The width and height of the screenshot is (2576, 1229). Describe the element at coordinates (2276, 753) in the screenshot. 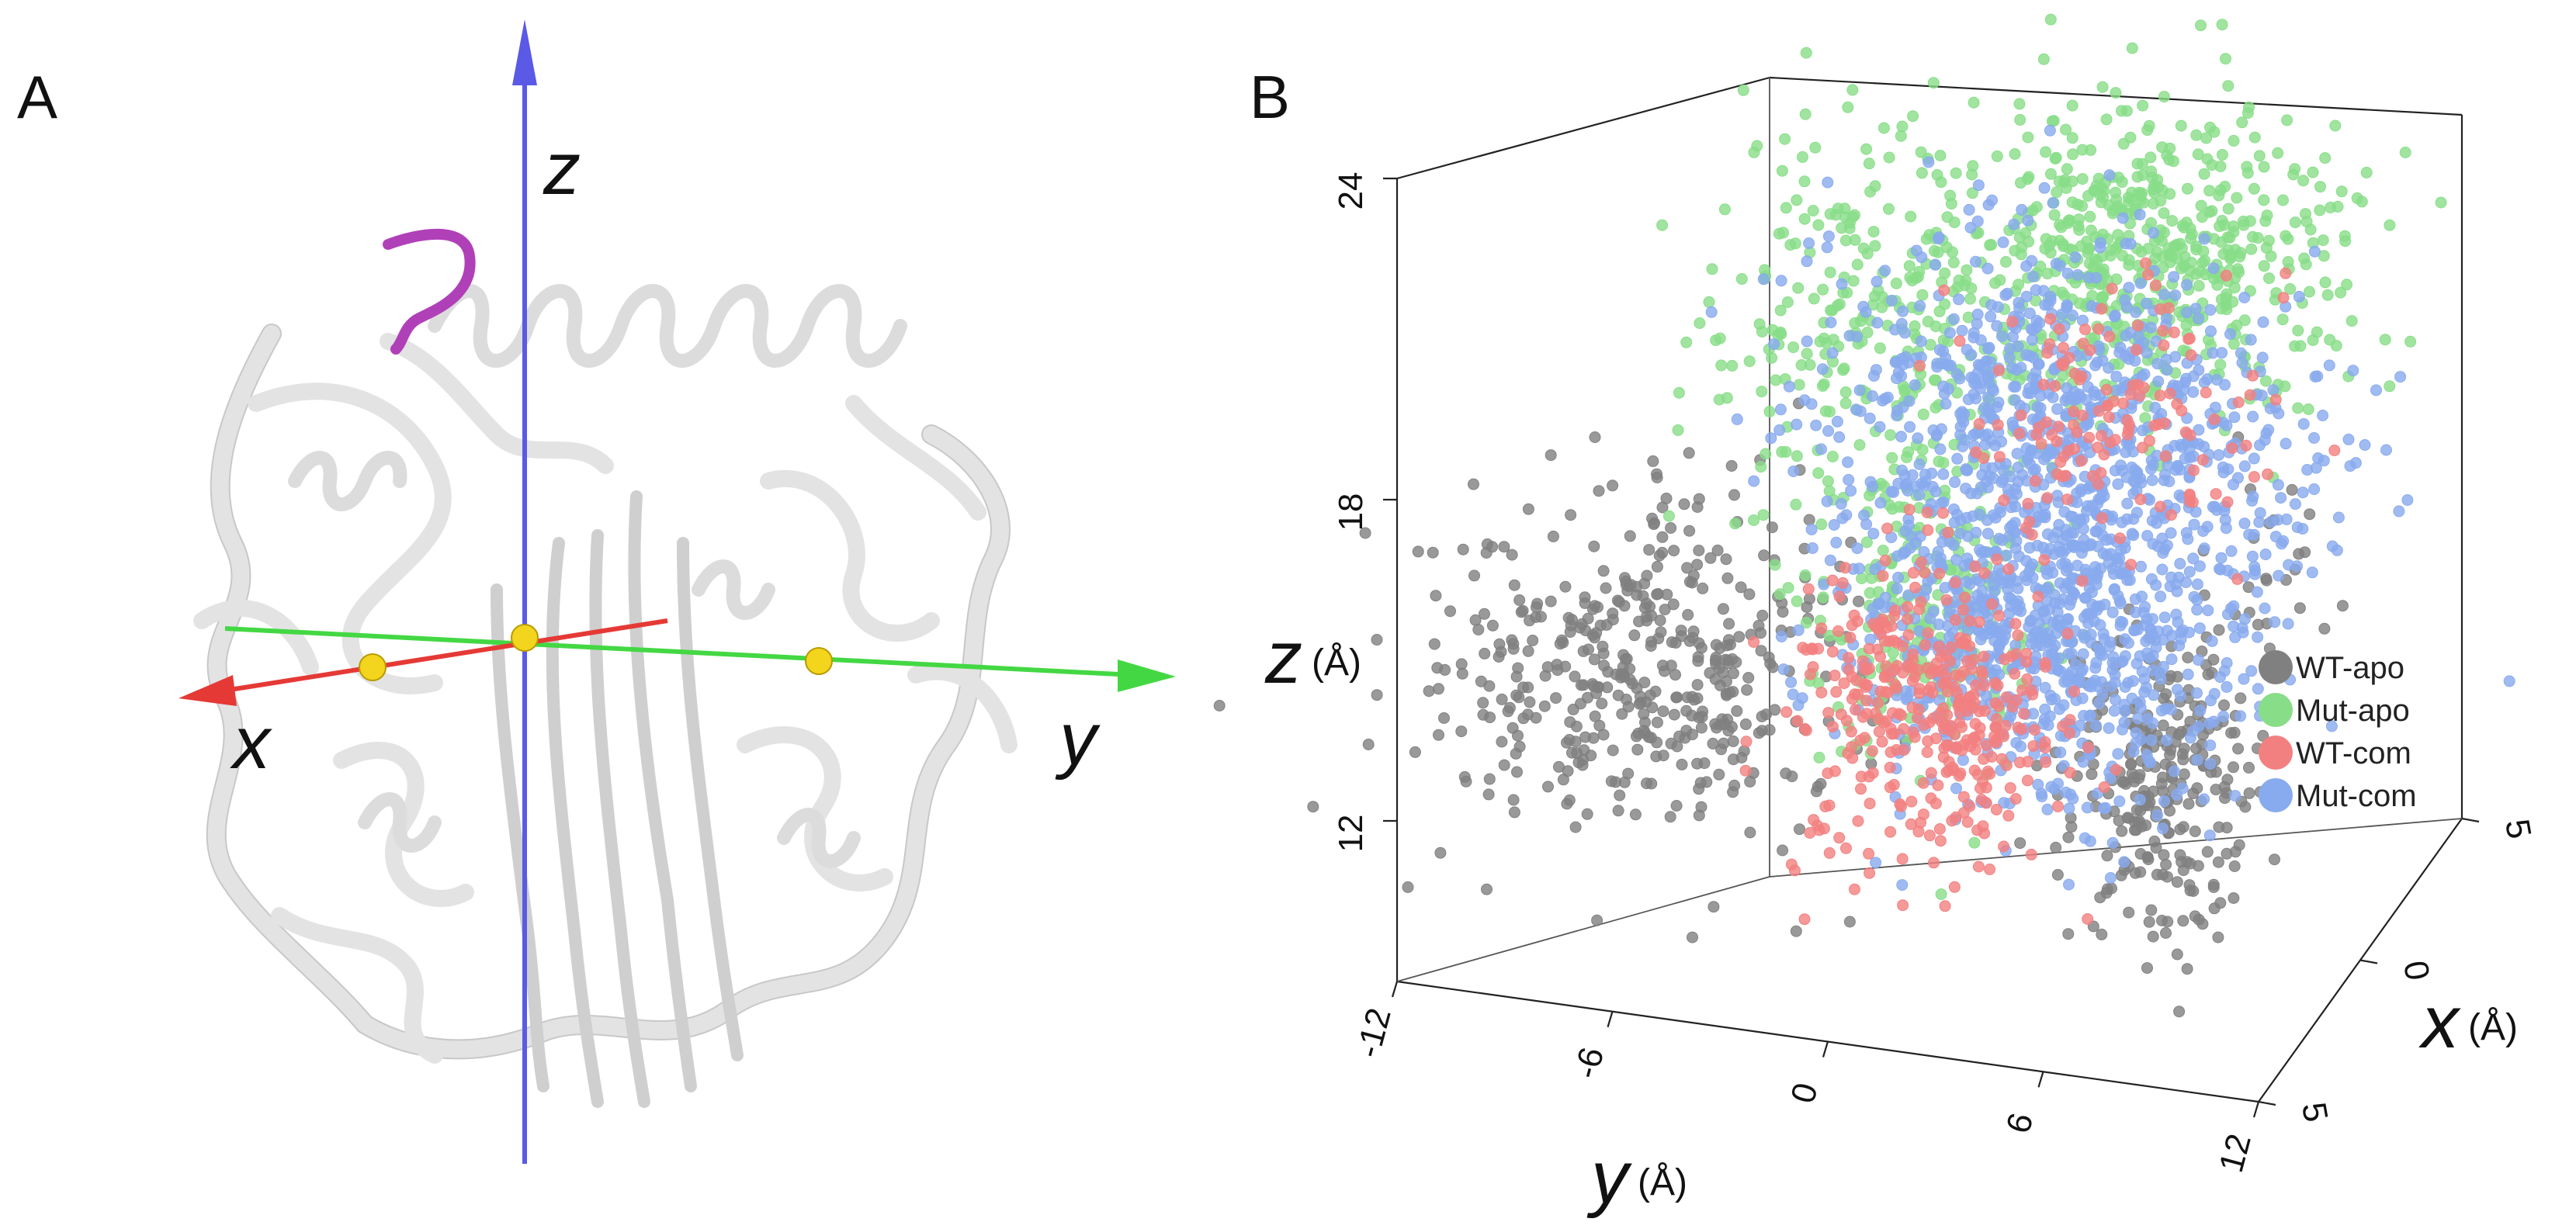

I see `legend-swatch-wt-com` at that location.